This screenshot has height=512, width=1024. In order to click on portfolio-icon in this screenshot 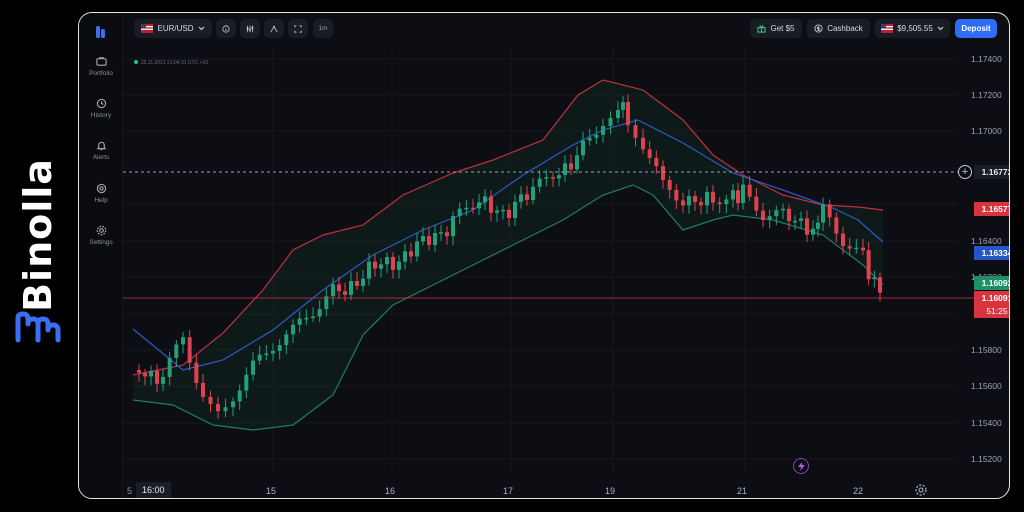, I will do `click(101, 61)`.